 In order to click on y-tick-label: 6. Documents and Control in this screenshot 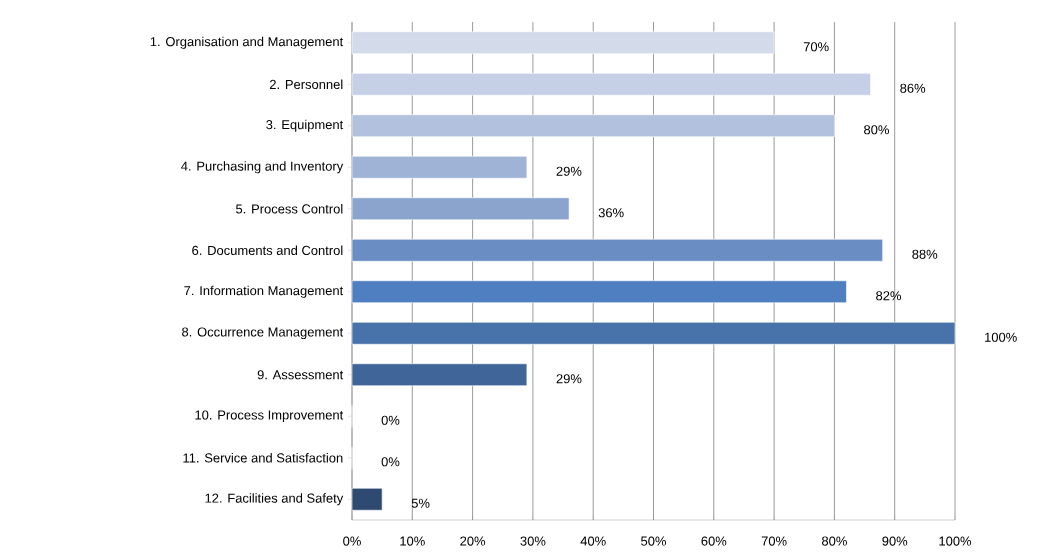, I will do `click(267, 250)`.